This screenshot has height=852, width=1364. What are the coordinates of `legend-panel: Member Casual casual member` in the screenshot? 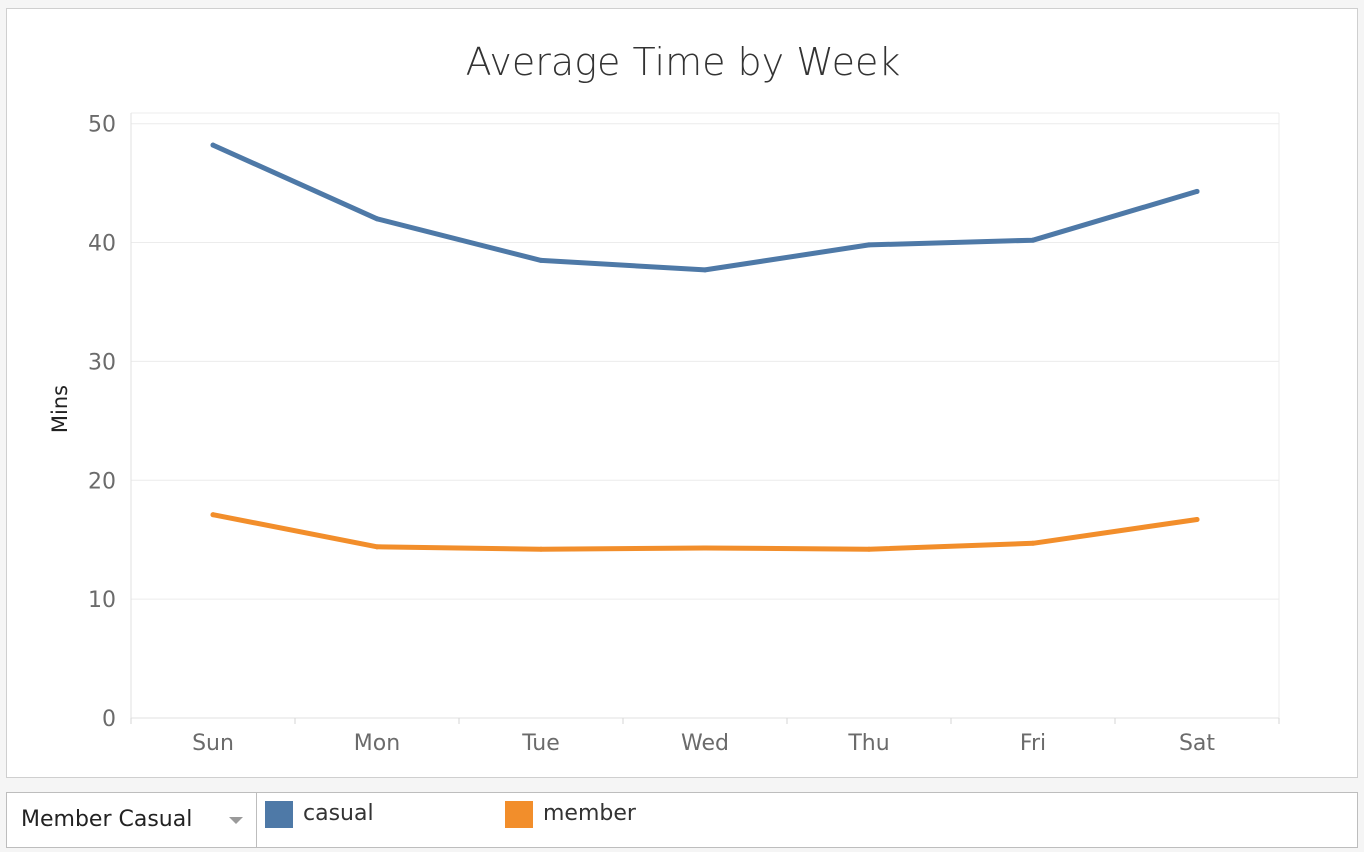 It's located at (682, 820).